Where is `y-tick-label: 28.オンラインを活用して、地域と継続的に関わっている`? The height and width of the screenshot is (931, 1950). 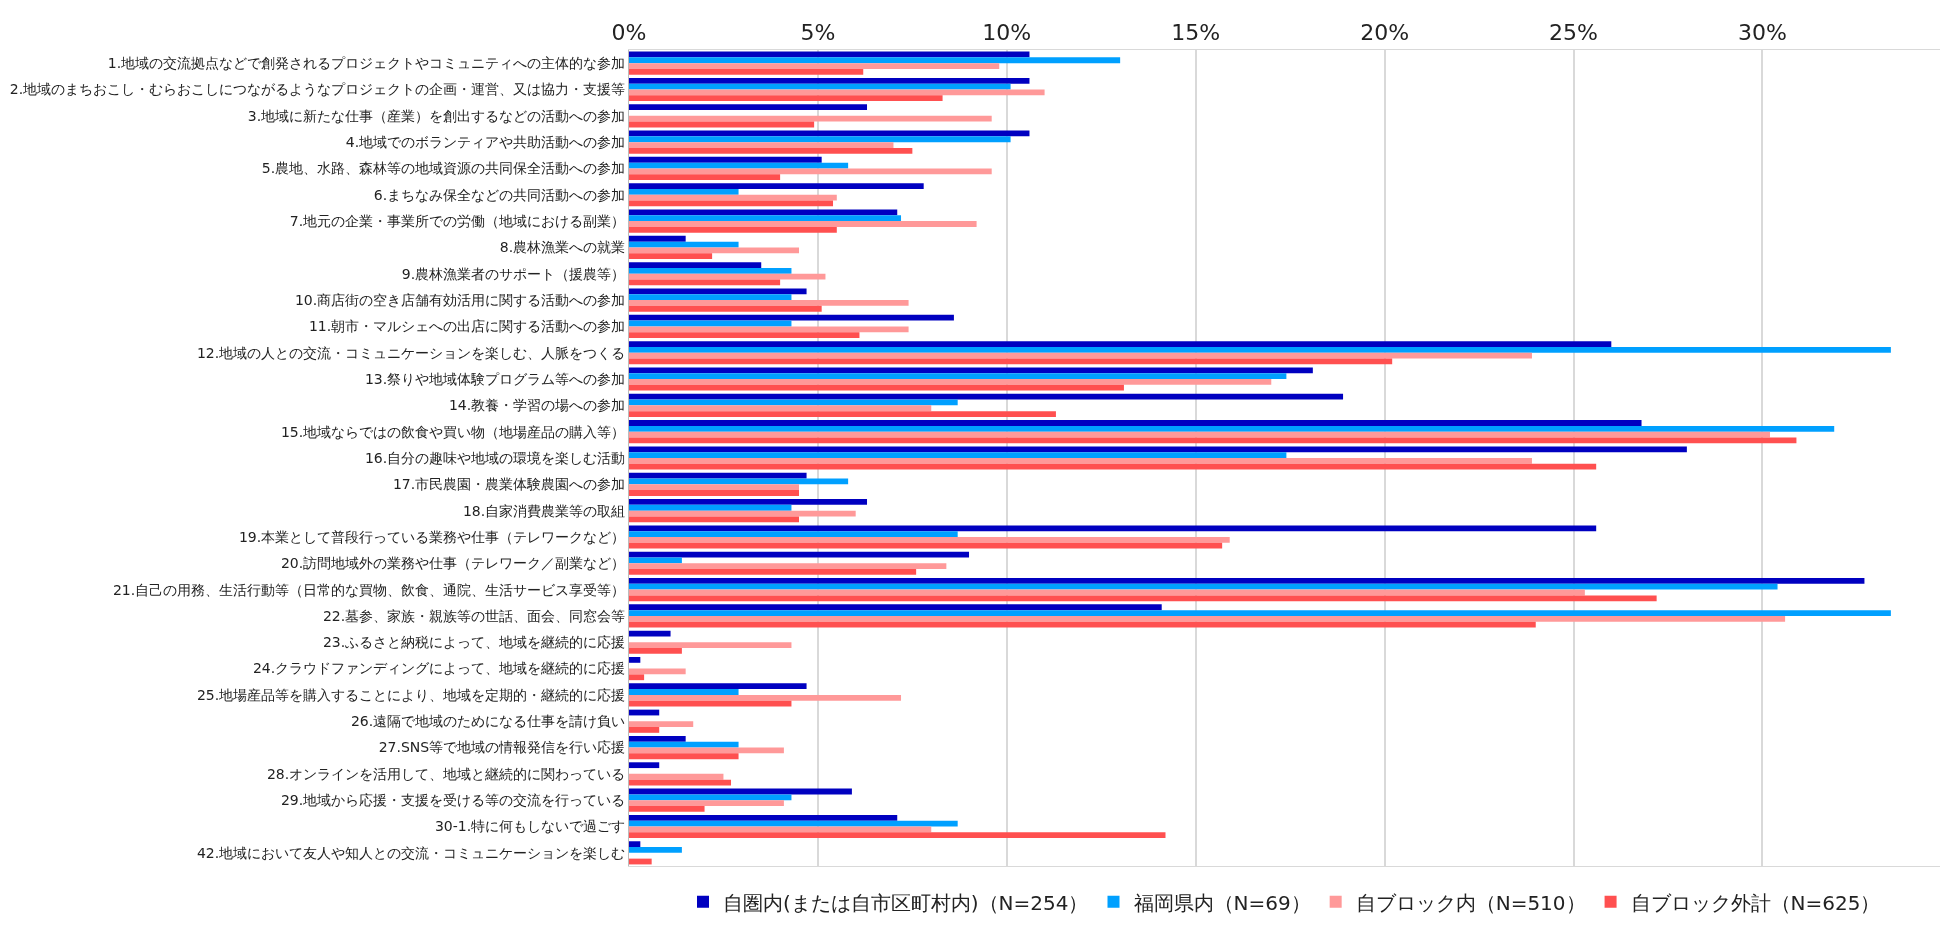 y-tick-label: 28.オンラインを活用して、地域と継続的に関わっている is located at coordinates (446, 773).